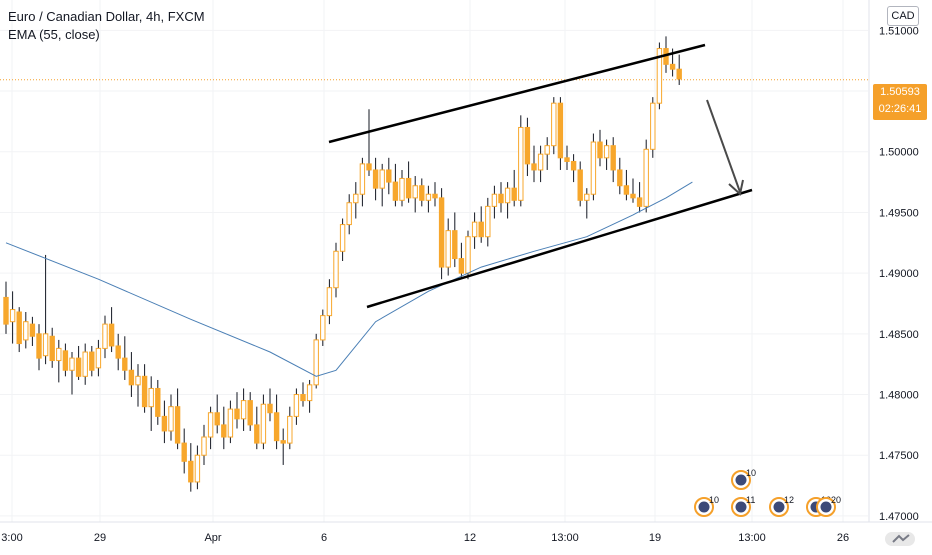 The image size is (932, 555). What do you see at coordinates (212, 538) in the screenshot?
I see `time-tick-label: Apr` at bounding box center [212, 538].